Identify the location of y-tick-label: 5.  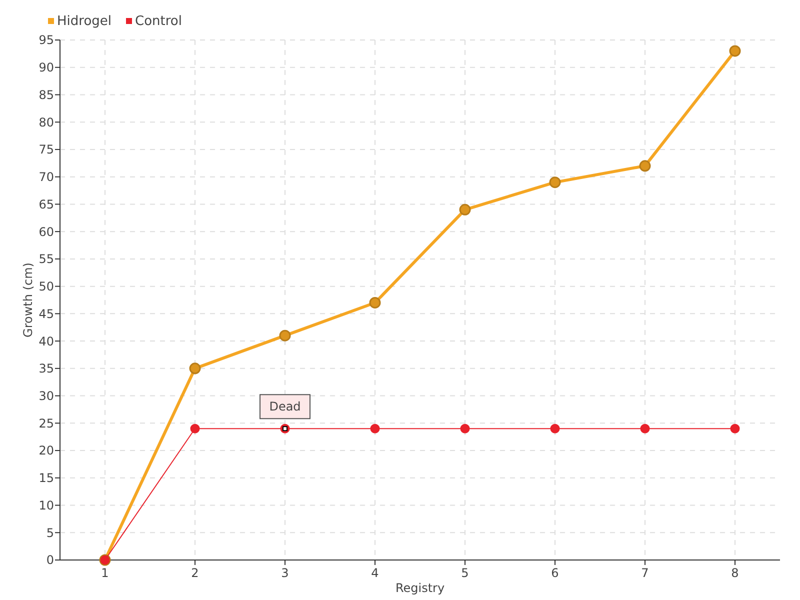
(50, 533).